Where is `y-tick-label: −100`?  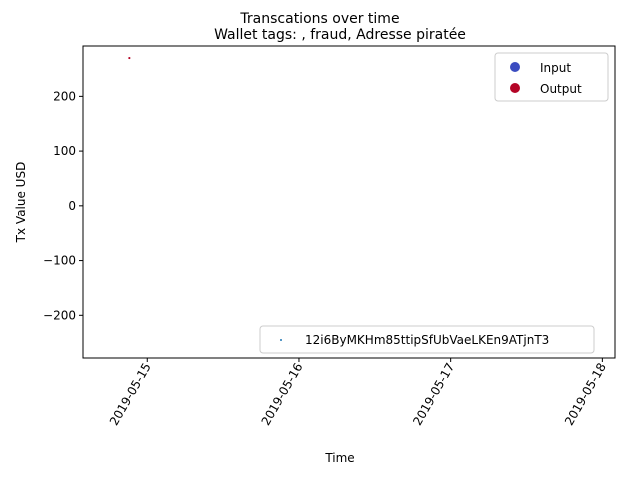
y-tick-label: −100 is located at coordinates (59, 261).